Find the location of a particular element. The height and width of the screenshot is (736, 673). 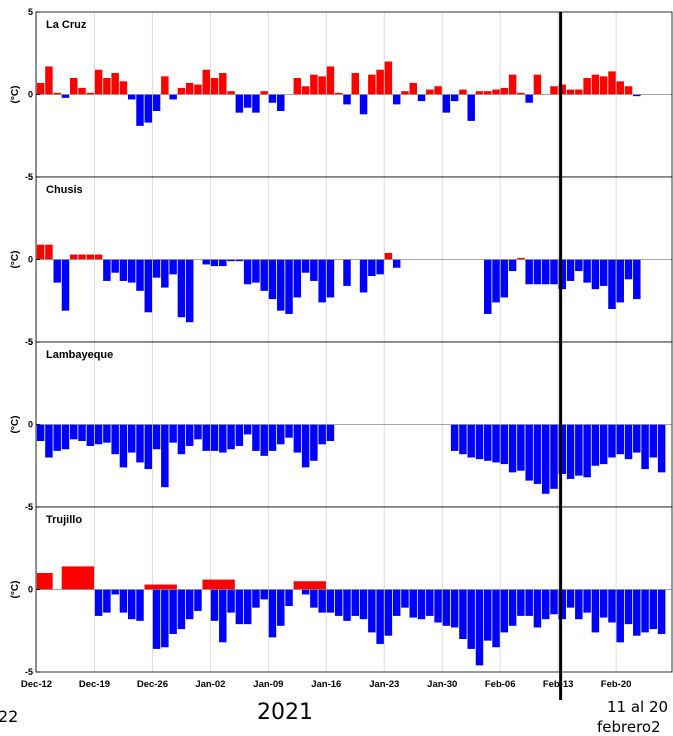

panel-title: Trujillo is located at coordinates (64, 520).